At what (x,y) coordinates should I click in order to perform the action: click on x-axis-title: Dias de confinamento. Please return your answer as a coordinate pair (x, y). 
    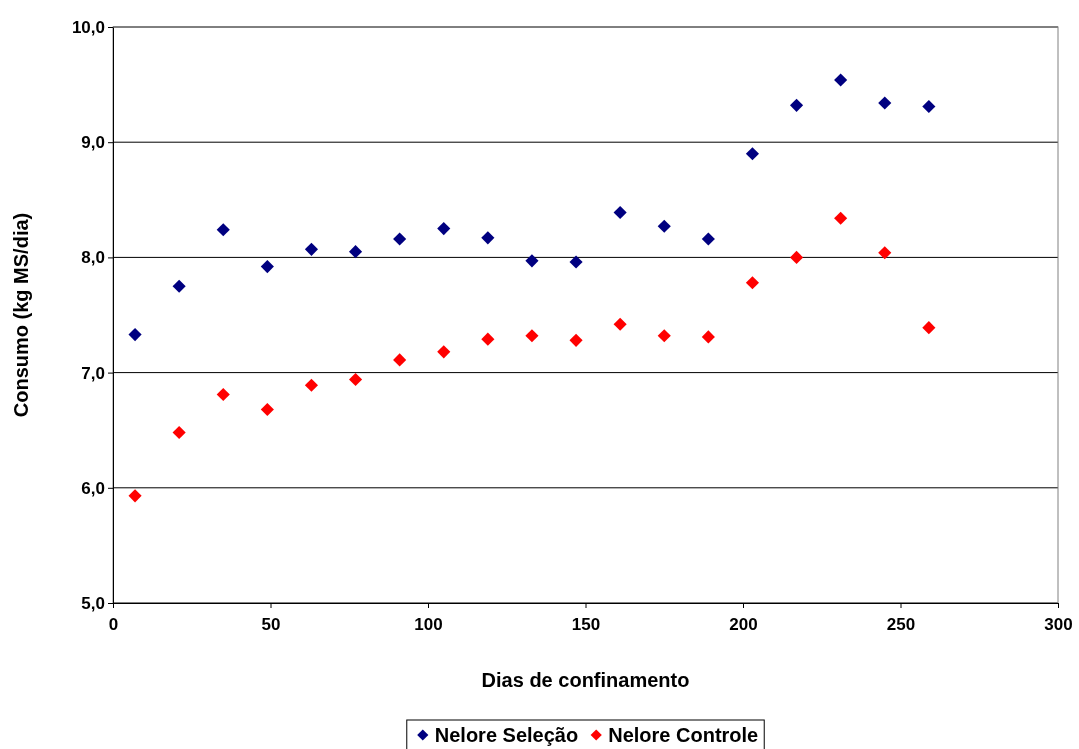
    Looking at the image, I should click on (585, 680).